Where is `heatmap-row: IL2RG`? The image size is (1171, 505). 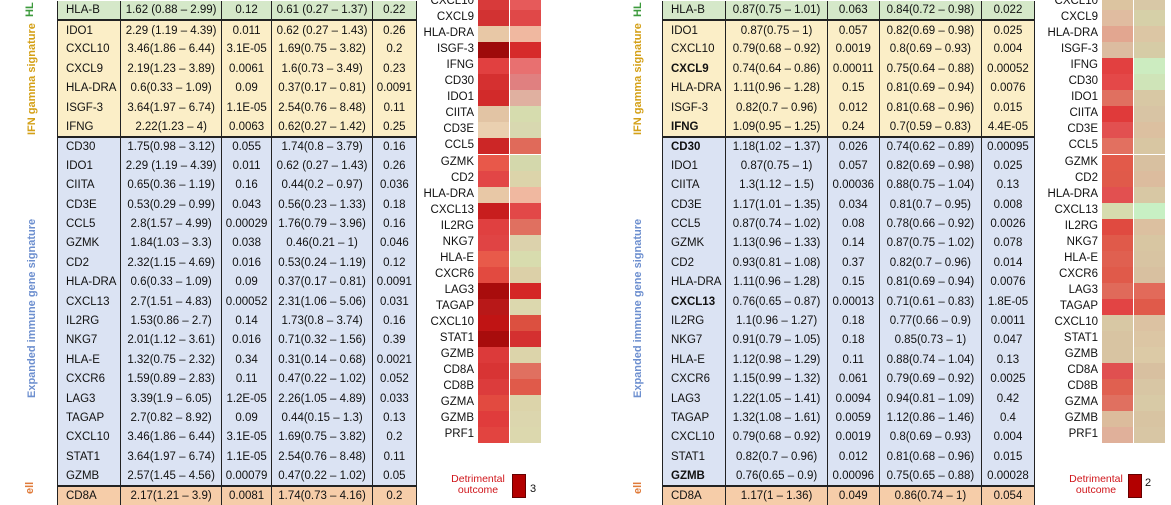 heatmap-row: IL2RG is located at coordinates (483, 228).